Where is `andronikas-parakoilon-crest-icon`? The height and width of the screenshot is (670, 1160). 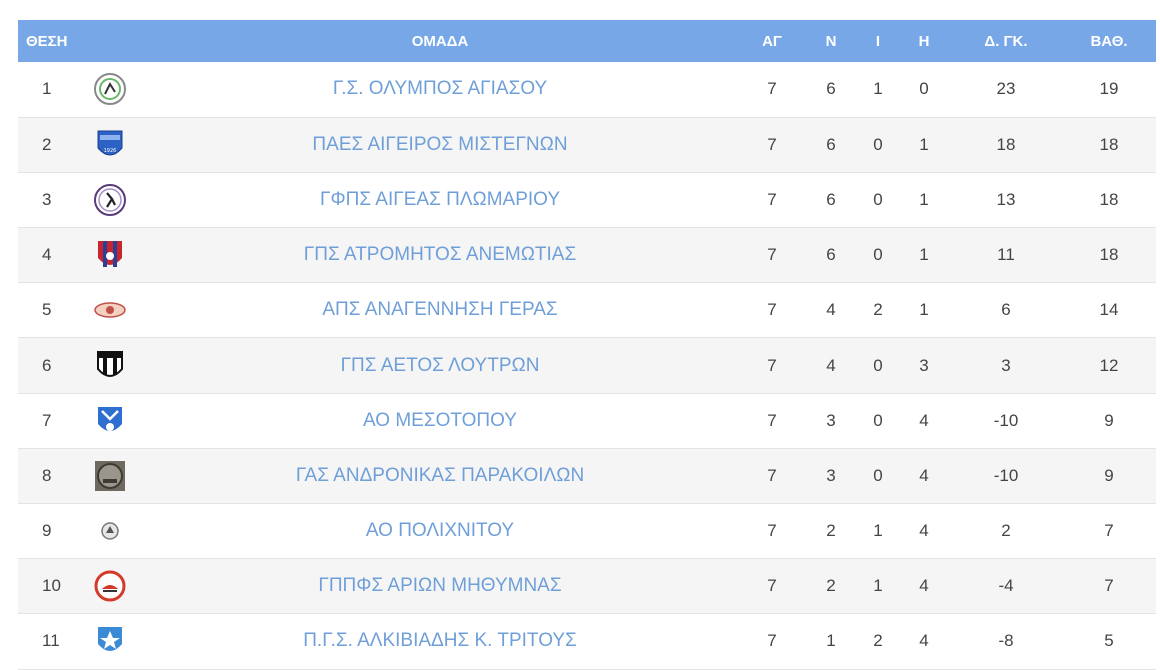
andronikas-parakoilon-crest-icon is located at coordinates (110, 476).